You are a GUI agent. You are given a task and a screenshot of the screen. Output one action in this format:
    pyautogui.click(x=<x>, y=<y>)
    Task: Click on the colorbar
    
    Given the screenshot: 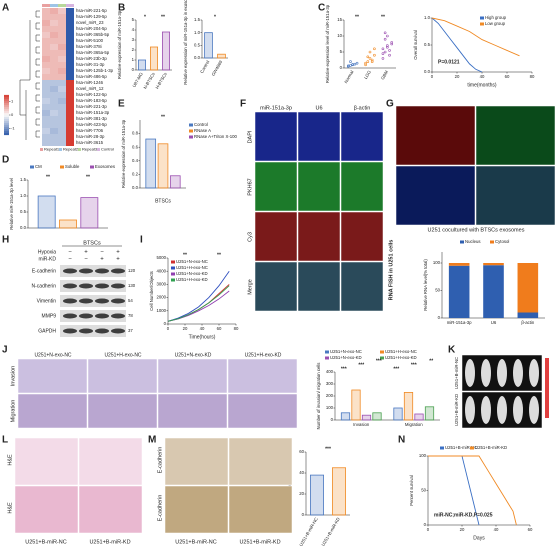 What is the action you would take?
    pyautogui.click(x=547, y=388)
    